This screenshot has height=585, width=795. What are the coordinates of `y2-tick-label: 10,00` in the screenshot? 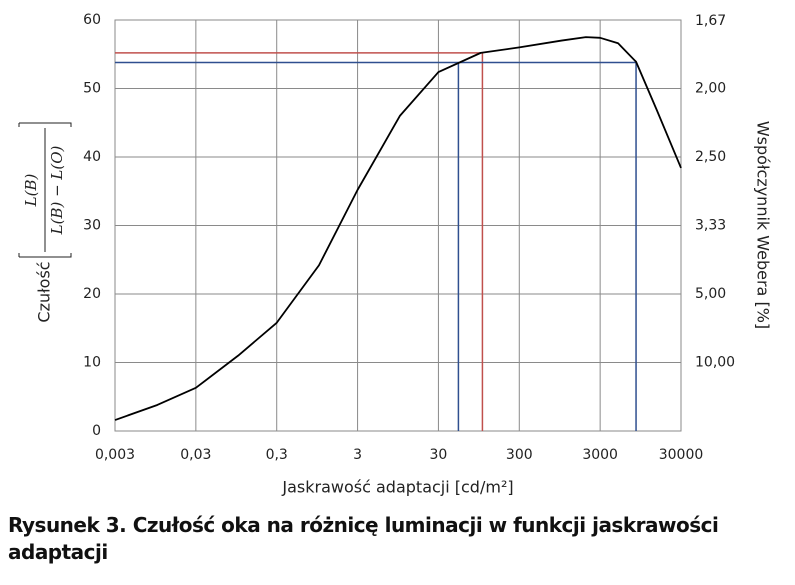 It's located at (715, 363).